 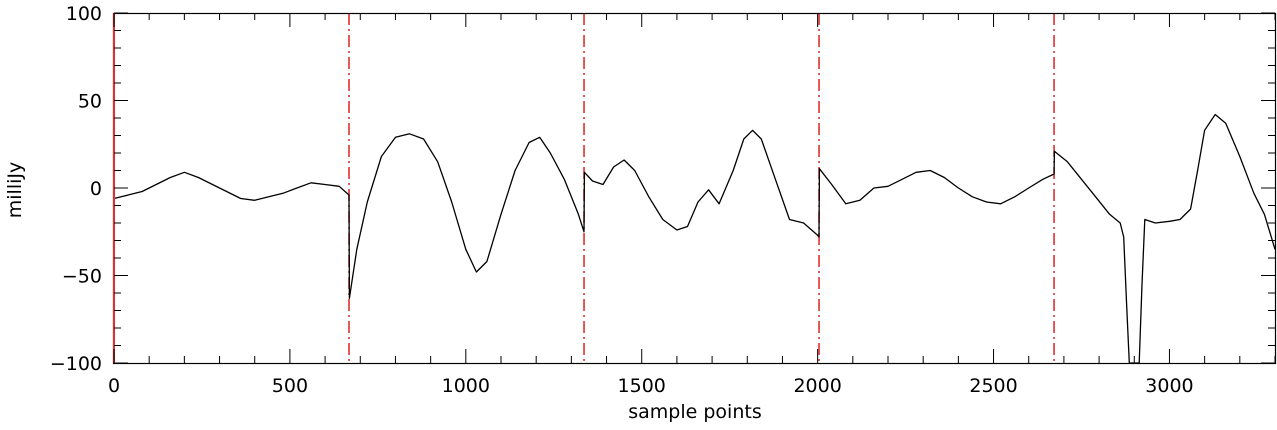 I want to click on x-axis-title: sample points, so click(x=694, y=412).